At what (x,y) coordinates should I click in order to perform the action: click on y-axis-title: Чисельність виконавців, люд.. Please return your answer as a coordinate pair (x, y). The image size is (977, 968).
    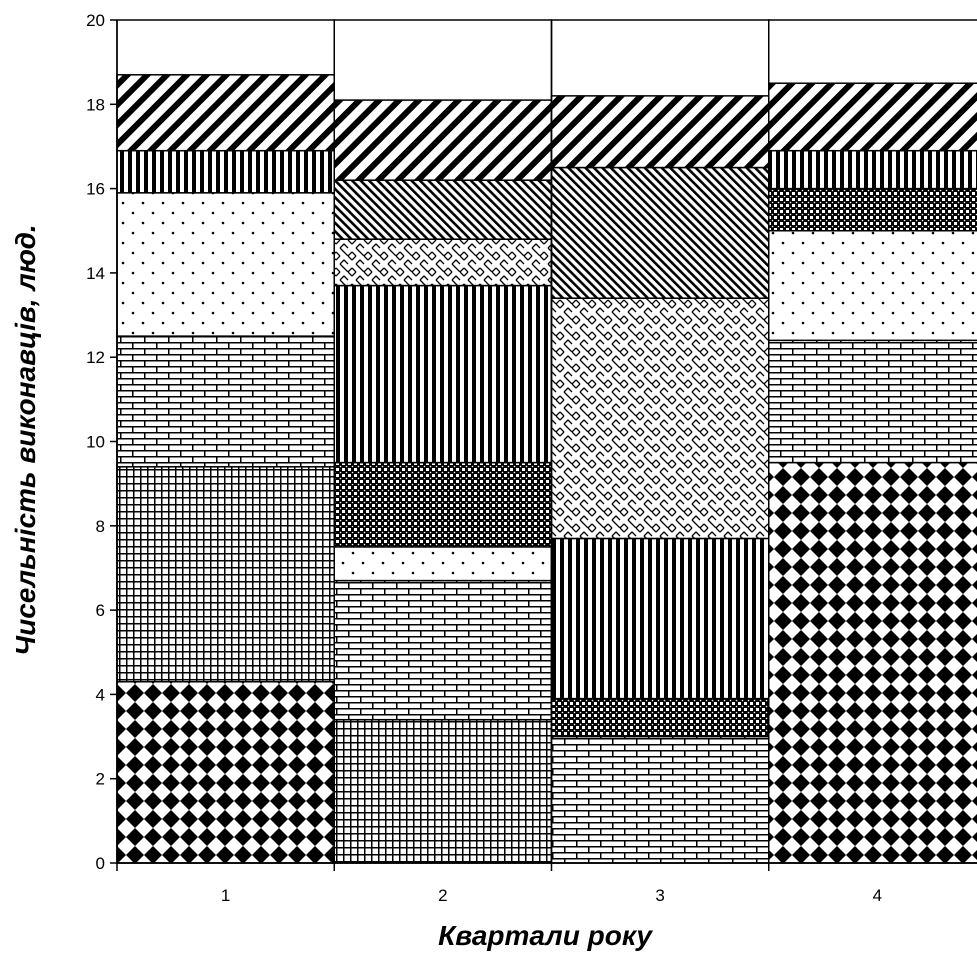
    Looking at the image, I should click on (25, 439).